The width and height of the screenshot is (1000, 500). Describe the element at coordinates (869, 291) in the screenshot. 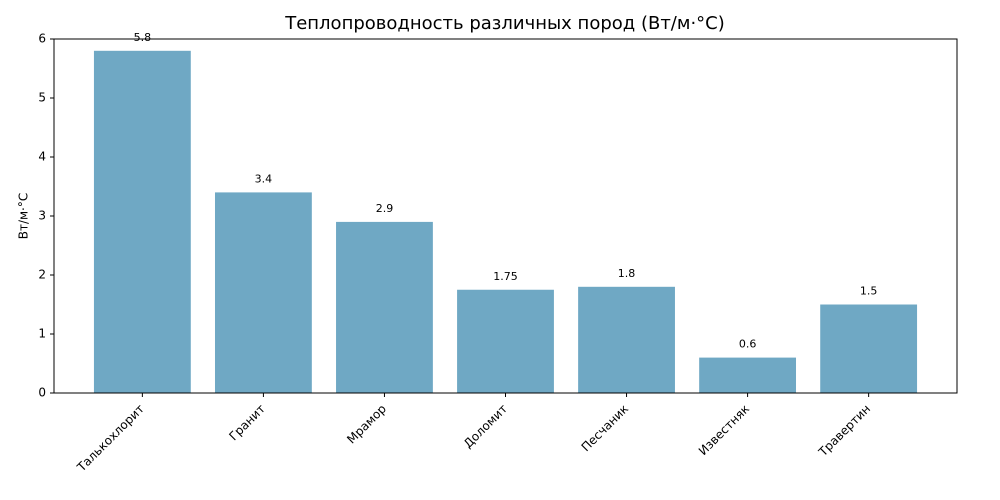

I see `value-label: 1.5` at that location.